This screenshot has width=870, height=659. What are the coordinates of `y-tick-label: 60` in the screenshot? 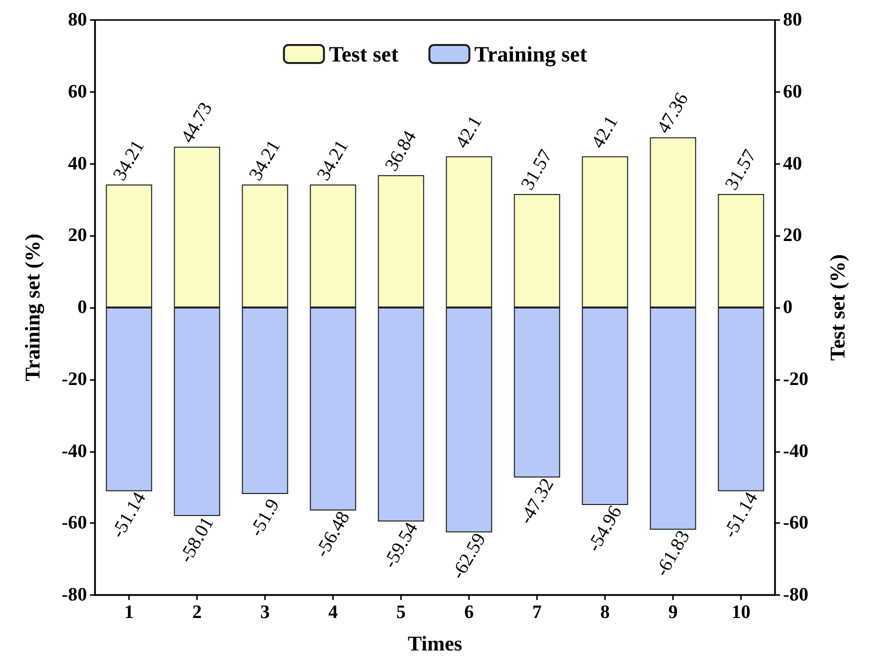 It's located at (77, 91).